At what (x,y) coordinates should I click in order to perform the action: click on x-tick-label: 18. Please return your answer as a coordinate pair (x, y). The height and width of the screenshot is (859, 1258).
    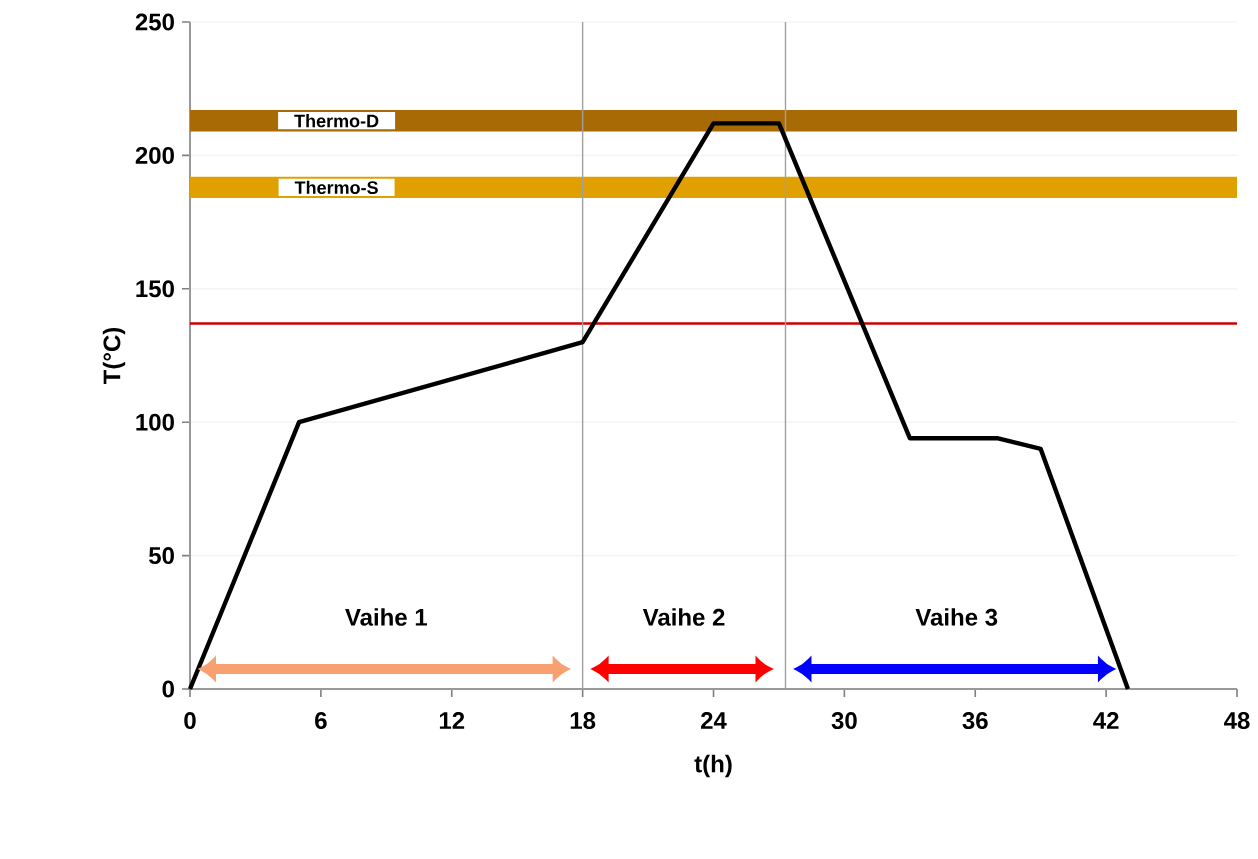
    Looking at the image, I should click on (583, 721).